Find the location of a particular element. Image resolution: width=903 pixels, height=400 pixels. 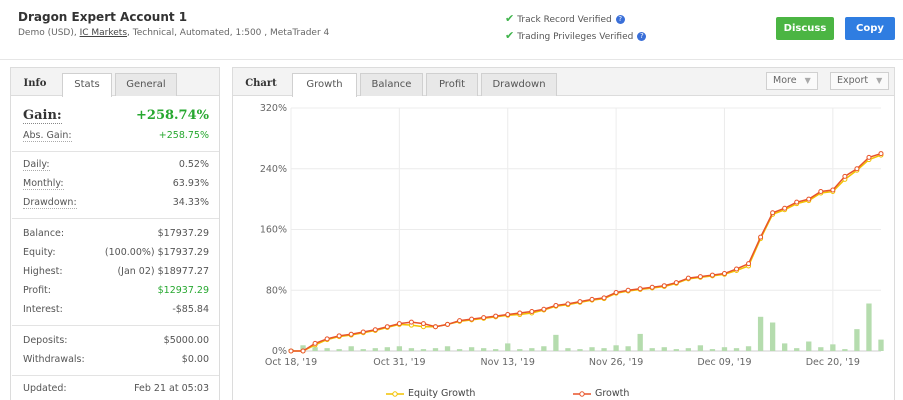

drawdown-value: 34.33% is located at coordinates (190, 202).